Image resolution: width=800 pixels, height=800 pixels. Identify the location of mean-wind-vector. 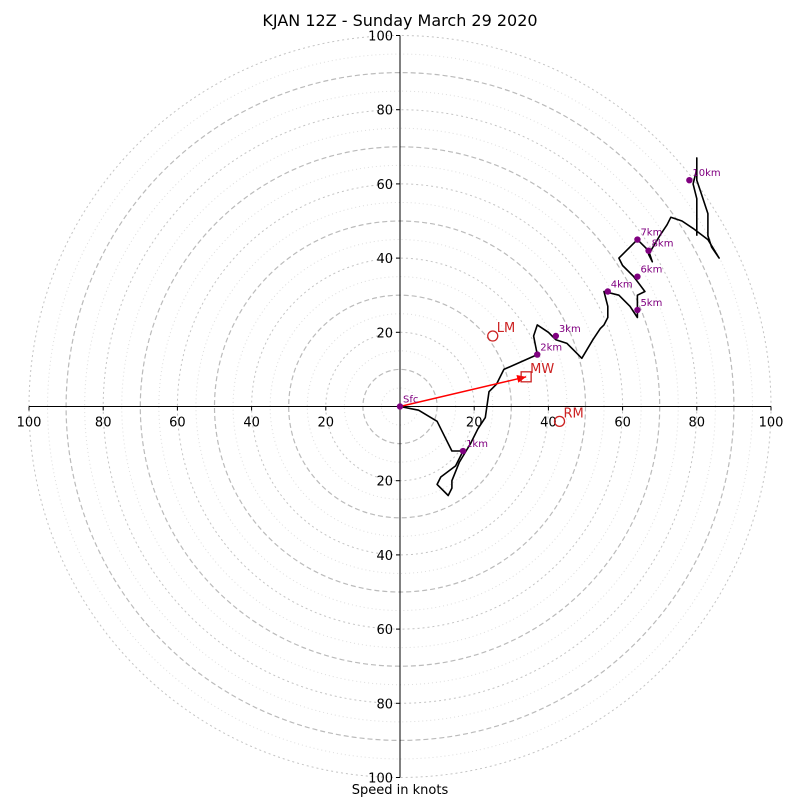
(463, 392).